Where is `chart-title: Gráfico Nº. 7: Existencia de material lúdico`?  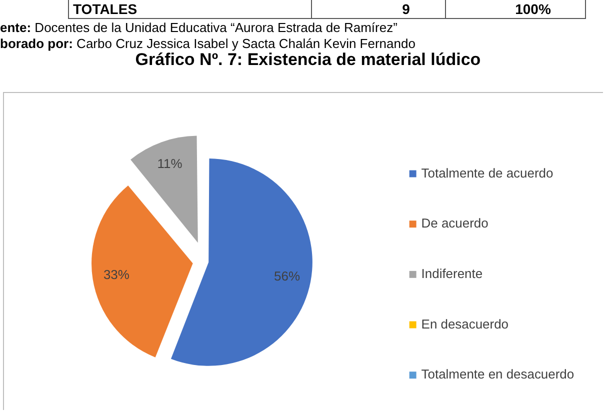 chart-title: Gráfico Nº. 7: Existencia de material lúdico is located at coordinates (308, 60).